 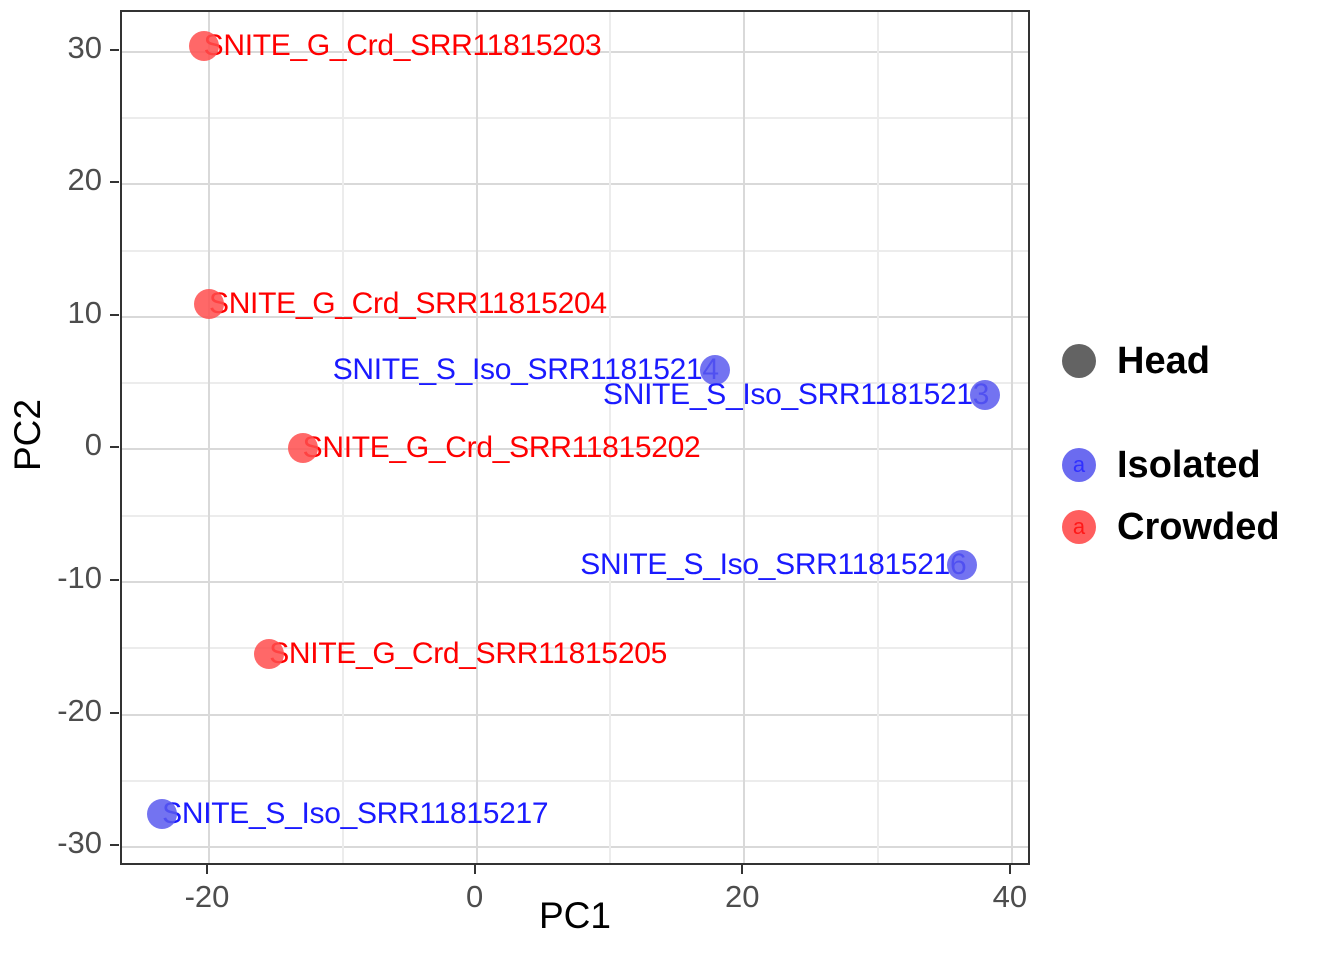 I want to click on x-tick-label: 0, so click(x=475, y=896).